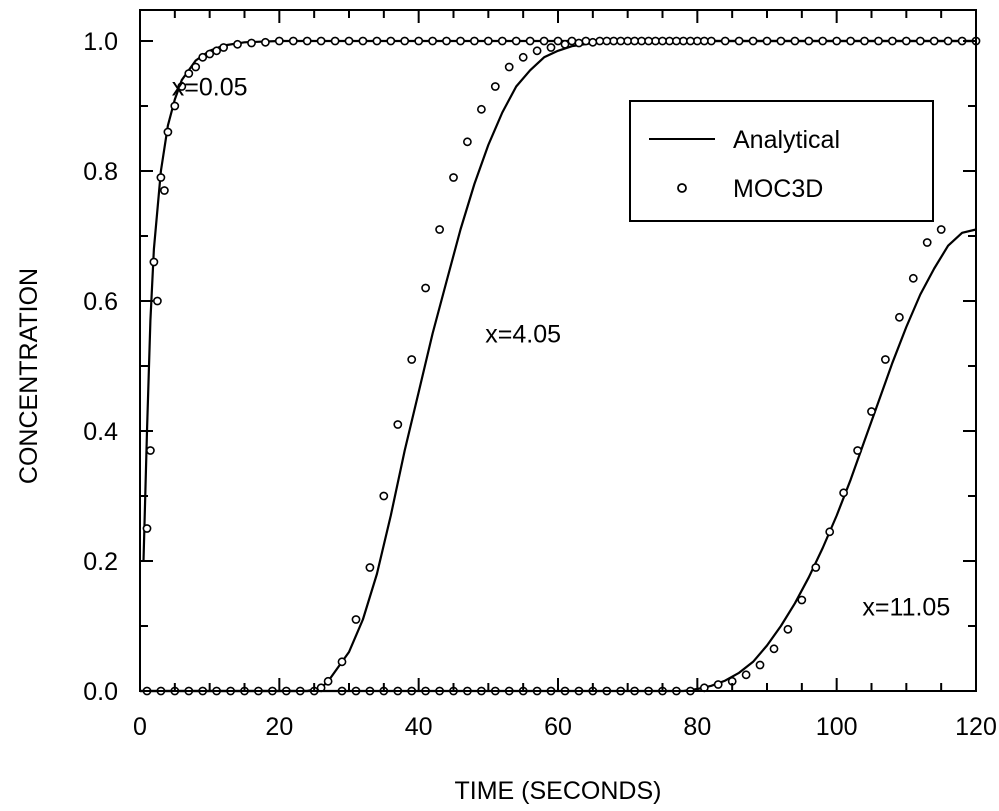 The height and width of the screenshot is (811, 999). What do you see at coordinates (558, 727) in the screenshot?
I see `x-tick-label: 60` at bounding box center [558, 727].